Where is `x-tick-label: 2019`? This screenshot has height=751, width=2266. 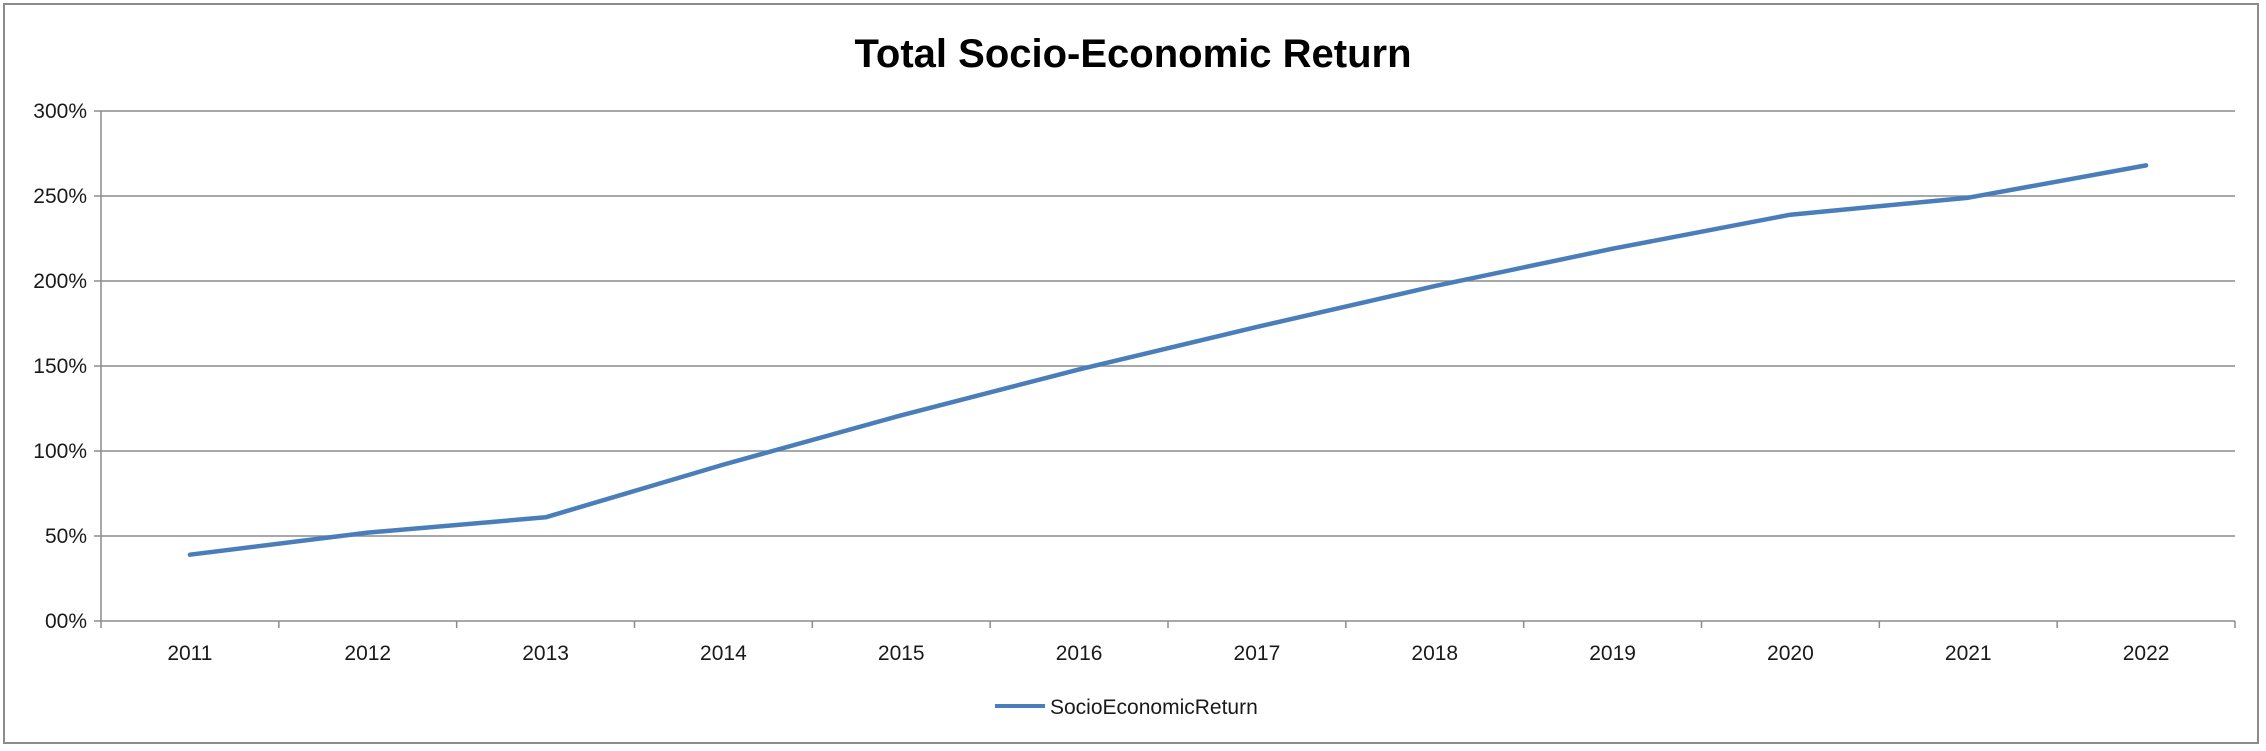
x-tick-label: 2019 is located at coordinates (1612, 653).